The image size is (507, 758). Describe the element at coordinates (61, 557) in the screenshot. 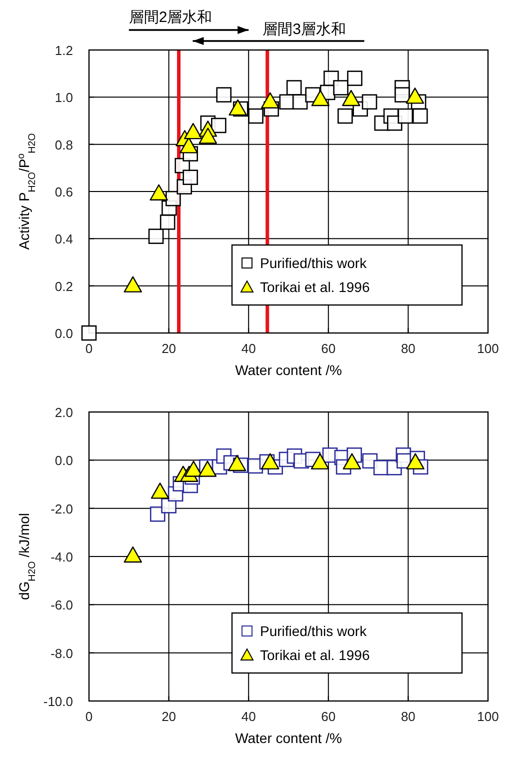

I see `y-tick-label: -4.0` at that location.